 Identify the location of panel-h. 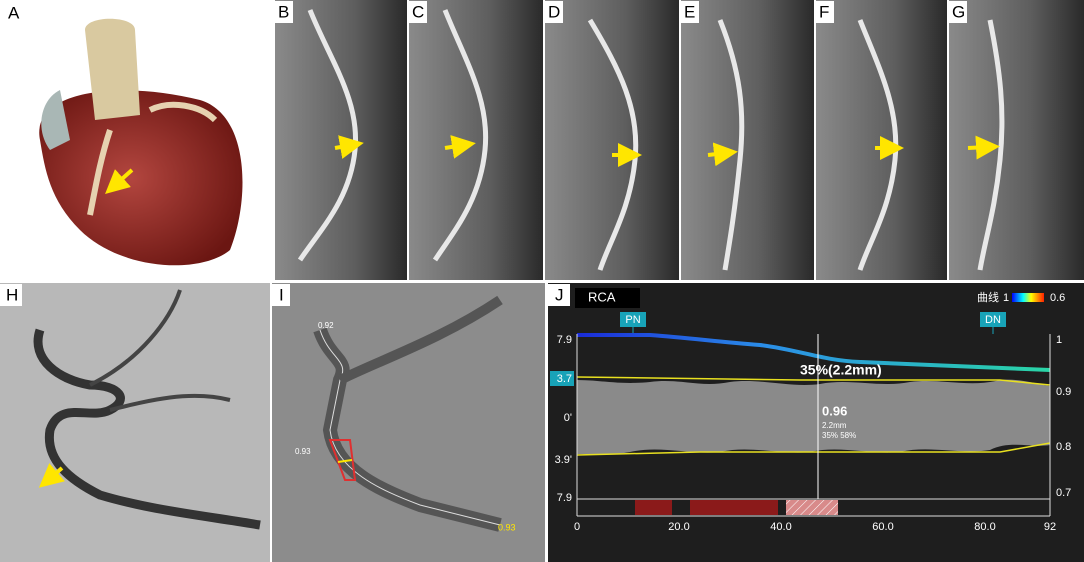
(135, 422).